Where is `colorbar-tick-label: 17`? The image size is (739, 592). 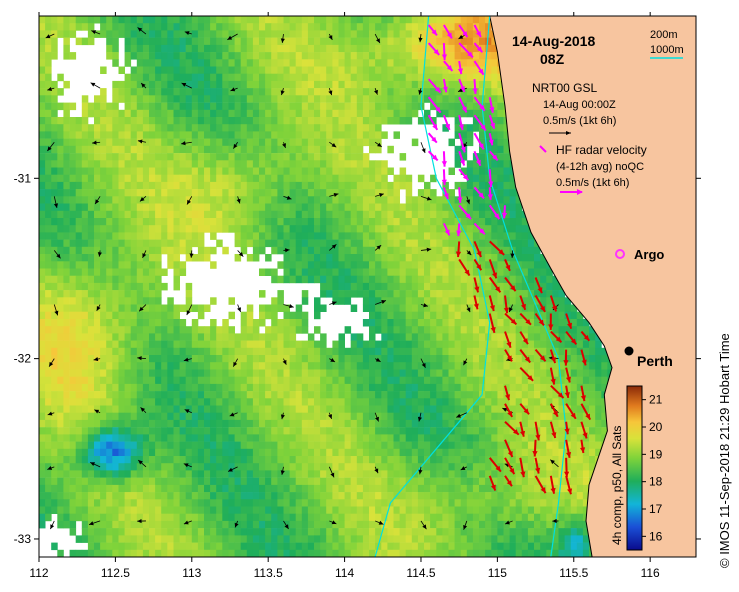 colorbar-tick-label: 17 is located at coordinates (656, 509).